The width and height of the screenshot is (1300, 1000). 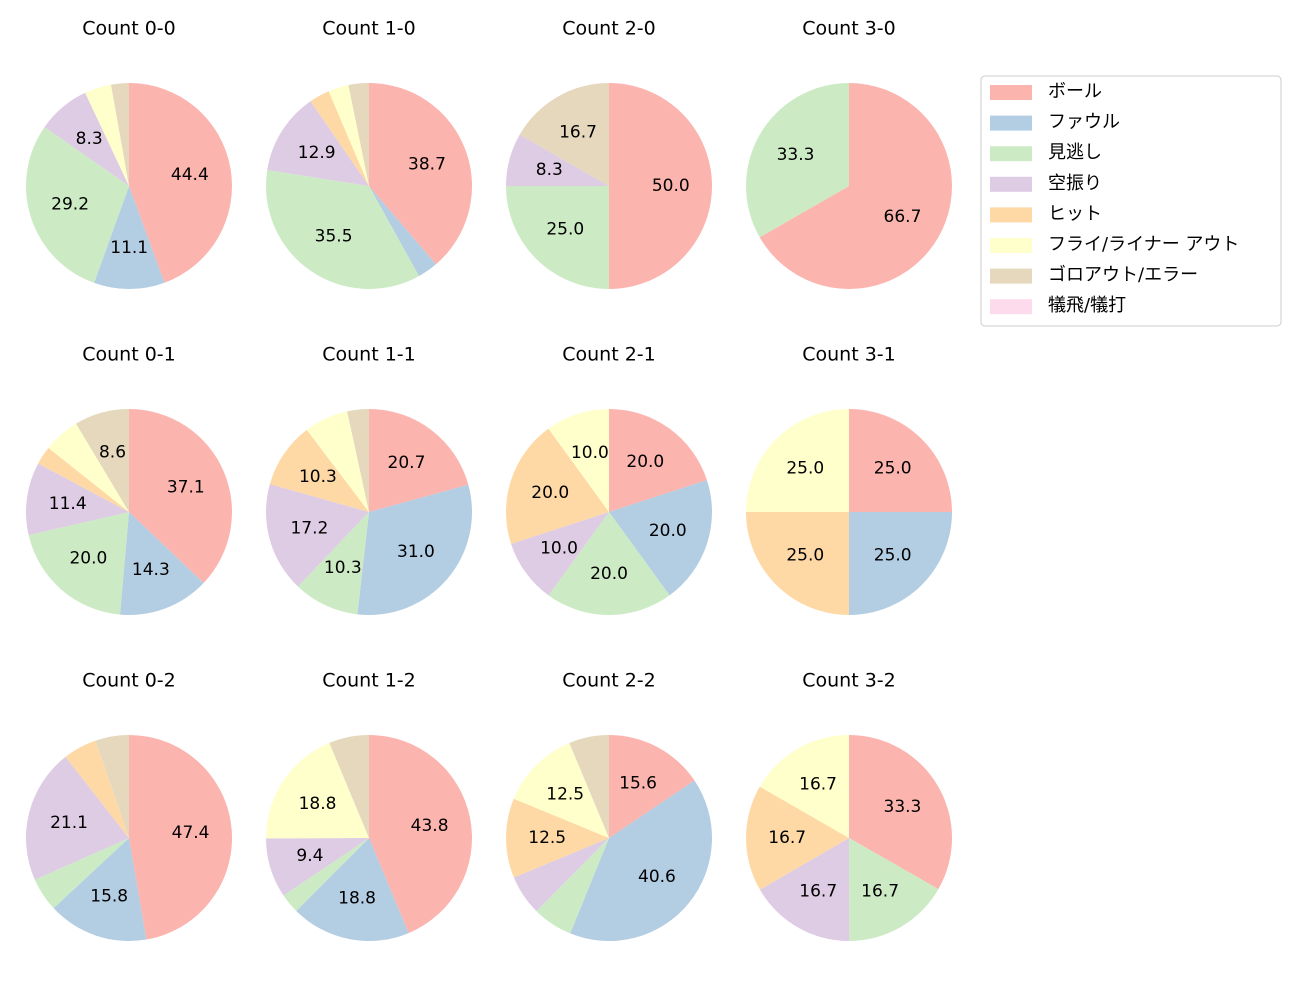 I want to click on chart-title: Count 0-2, so click(x=129, y=681).